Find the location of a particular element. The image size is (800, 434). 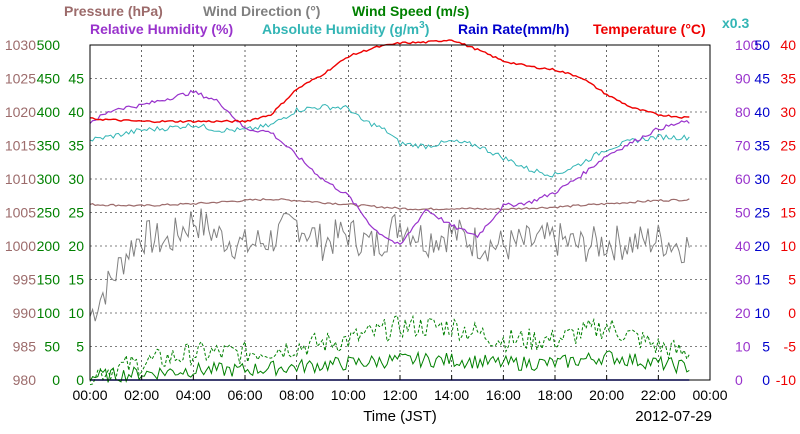

y-tick-pressure: 1025 is located at coordinates (20, 79).